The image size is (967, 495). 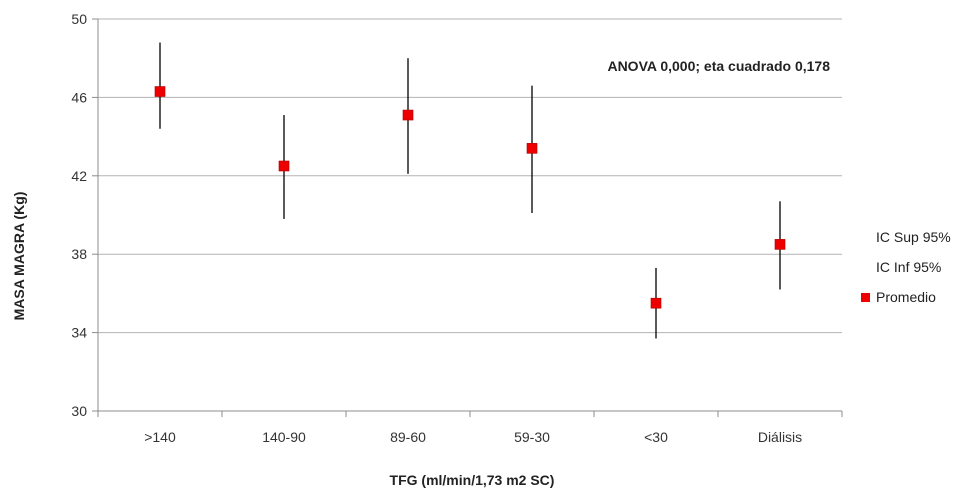 I want to click on x-tick-label: <30, so click(x=656, y=437).